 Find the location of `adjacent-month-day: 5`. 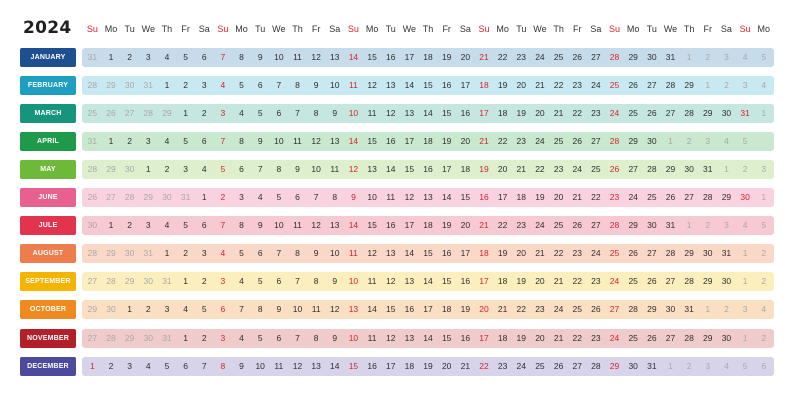

adjacent-month-day: 5 is located at coordinates (764, 225).